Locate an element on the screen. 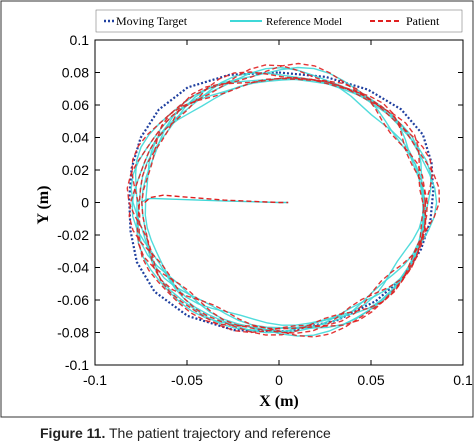 The width and height of the screenshot is (474, 446). x-axis-label: X (m) is located at coordinates (279, 401).